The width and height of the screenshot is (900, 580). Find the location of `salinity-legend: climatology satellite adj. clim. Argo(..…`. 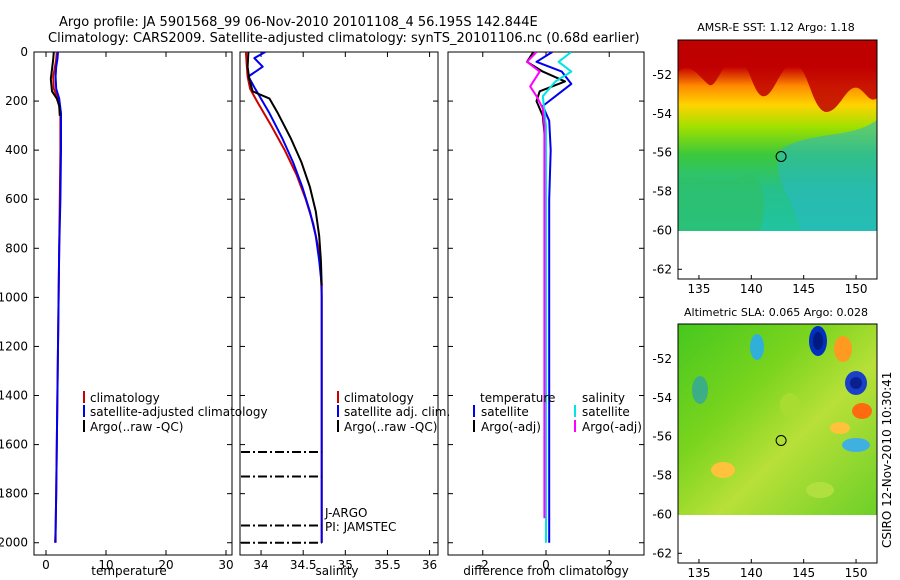

salinity-legend: climatology satellite adj. clim. Argo(..… is located at coordinates (393, 412).